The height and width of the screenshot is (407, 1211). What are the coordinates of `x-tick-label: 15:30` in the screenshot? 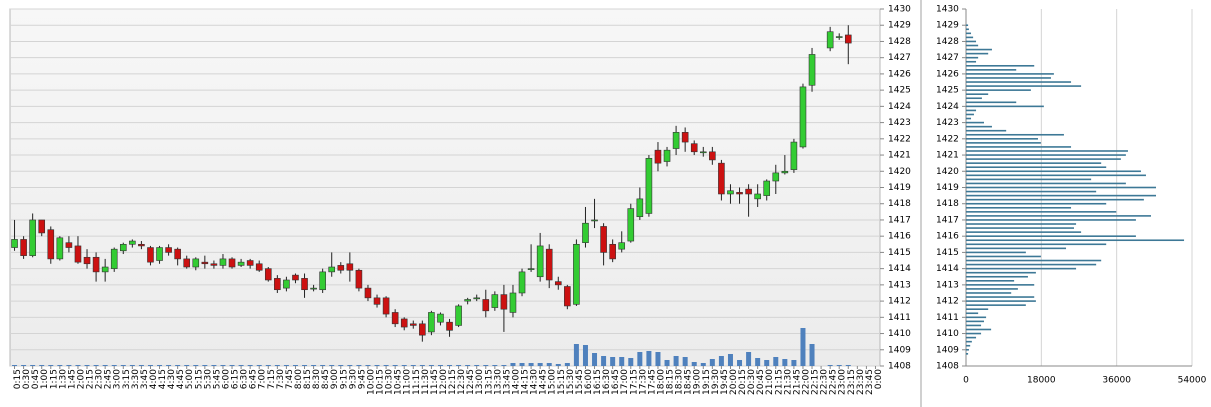 It's located at (571, 382).